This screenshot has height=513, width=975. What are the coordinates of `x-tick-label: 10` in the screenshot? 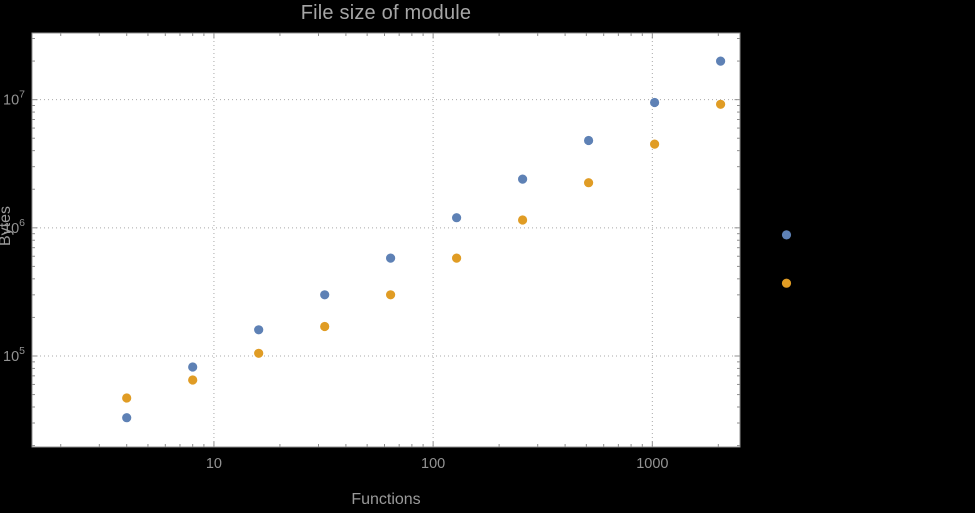 It's located at (214, 464).